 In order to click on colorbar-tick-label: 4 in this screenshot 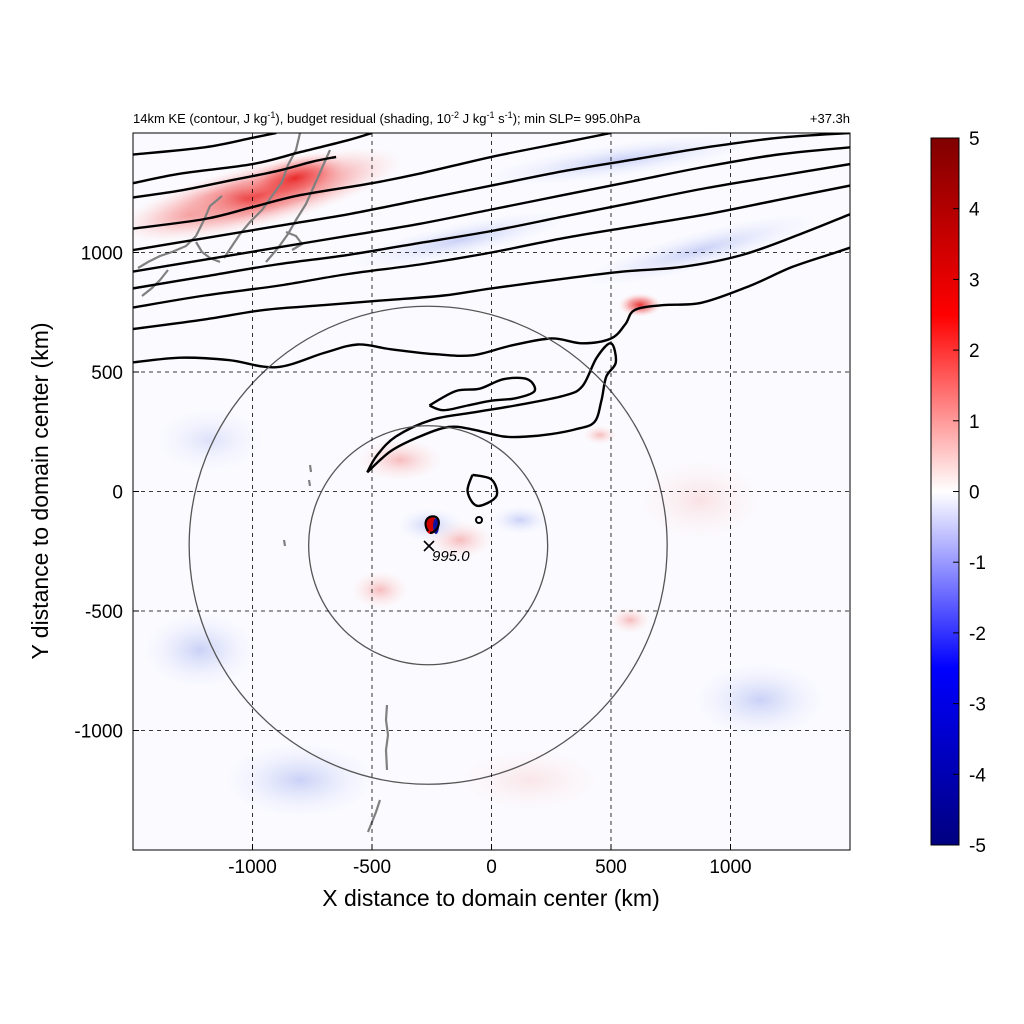, I will do `click(974, 210)`.